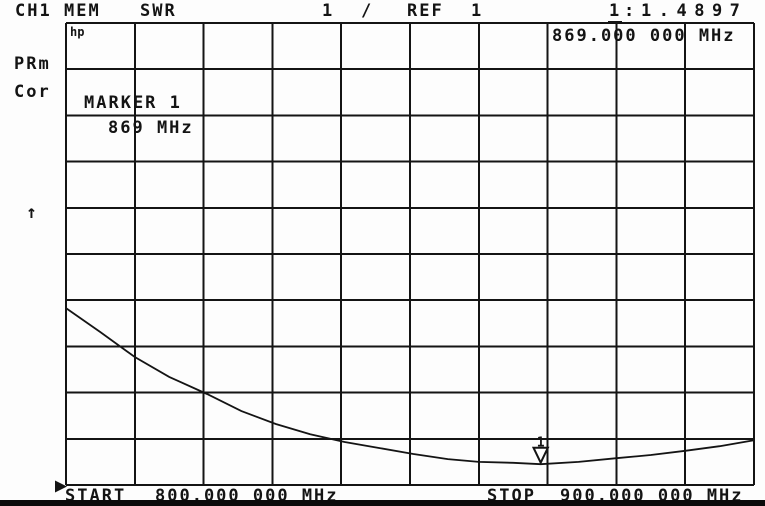 The width and height of the screenshot is (765, 506). I want to click on screen-bottom-bezel-bar, so click(382, 503).